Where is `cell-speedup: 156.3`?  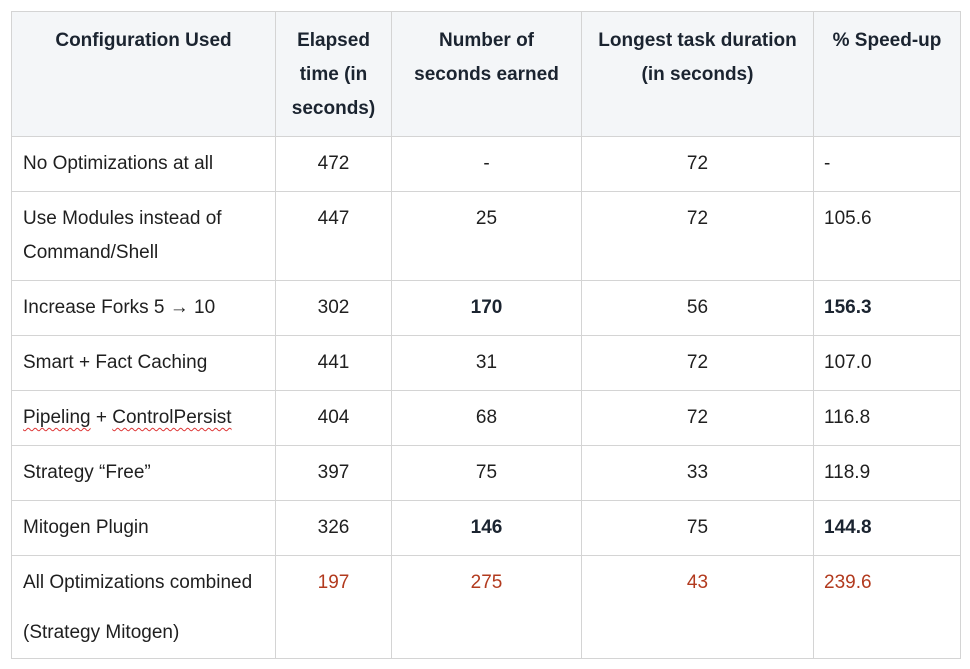
cell-speedup: 156.3 is located at coordinates (887, 308).